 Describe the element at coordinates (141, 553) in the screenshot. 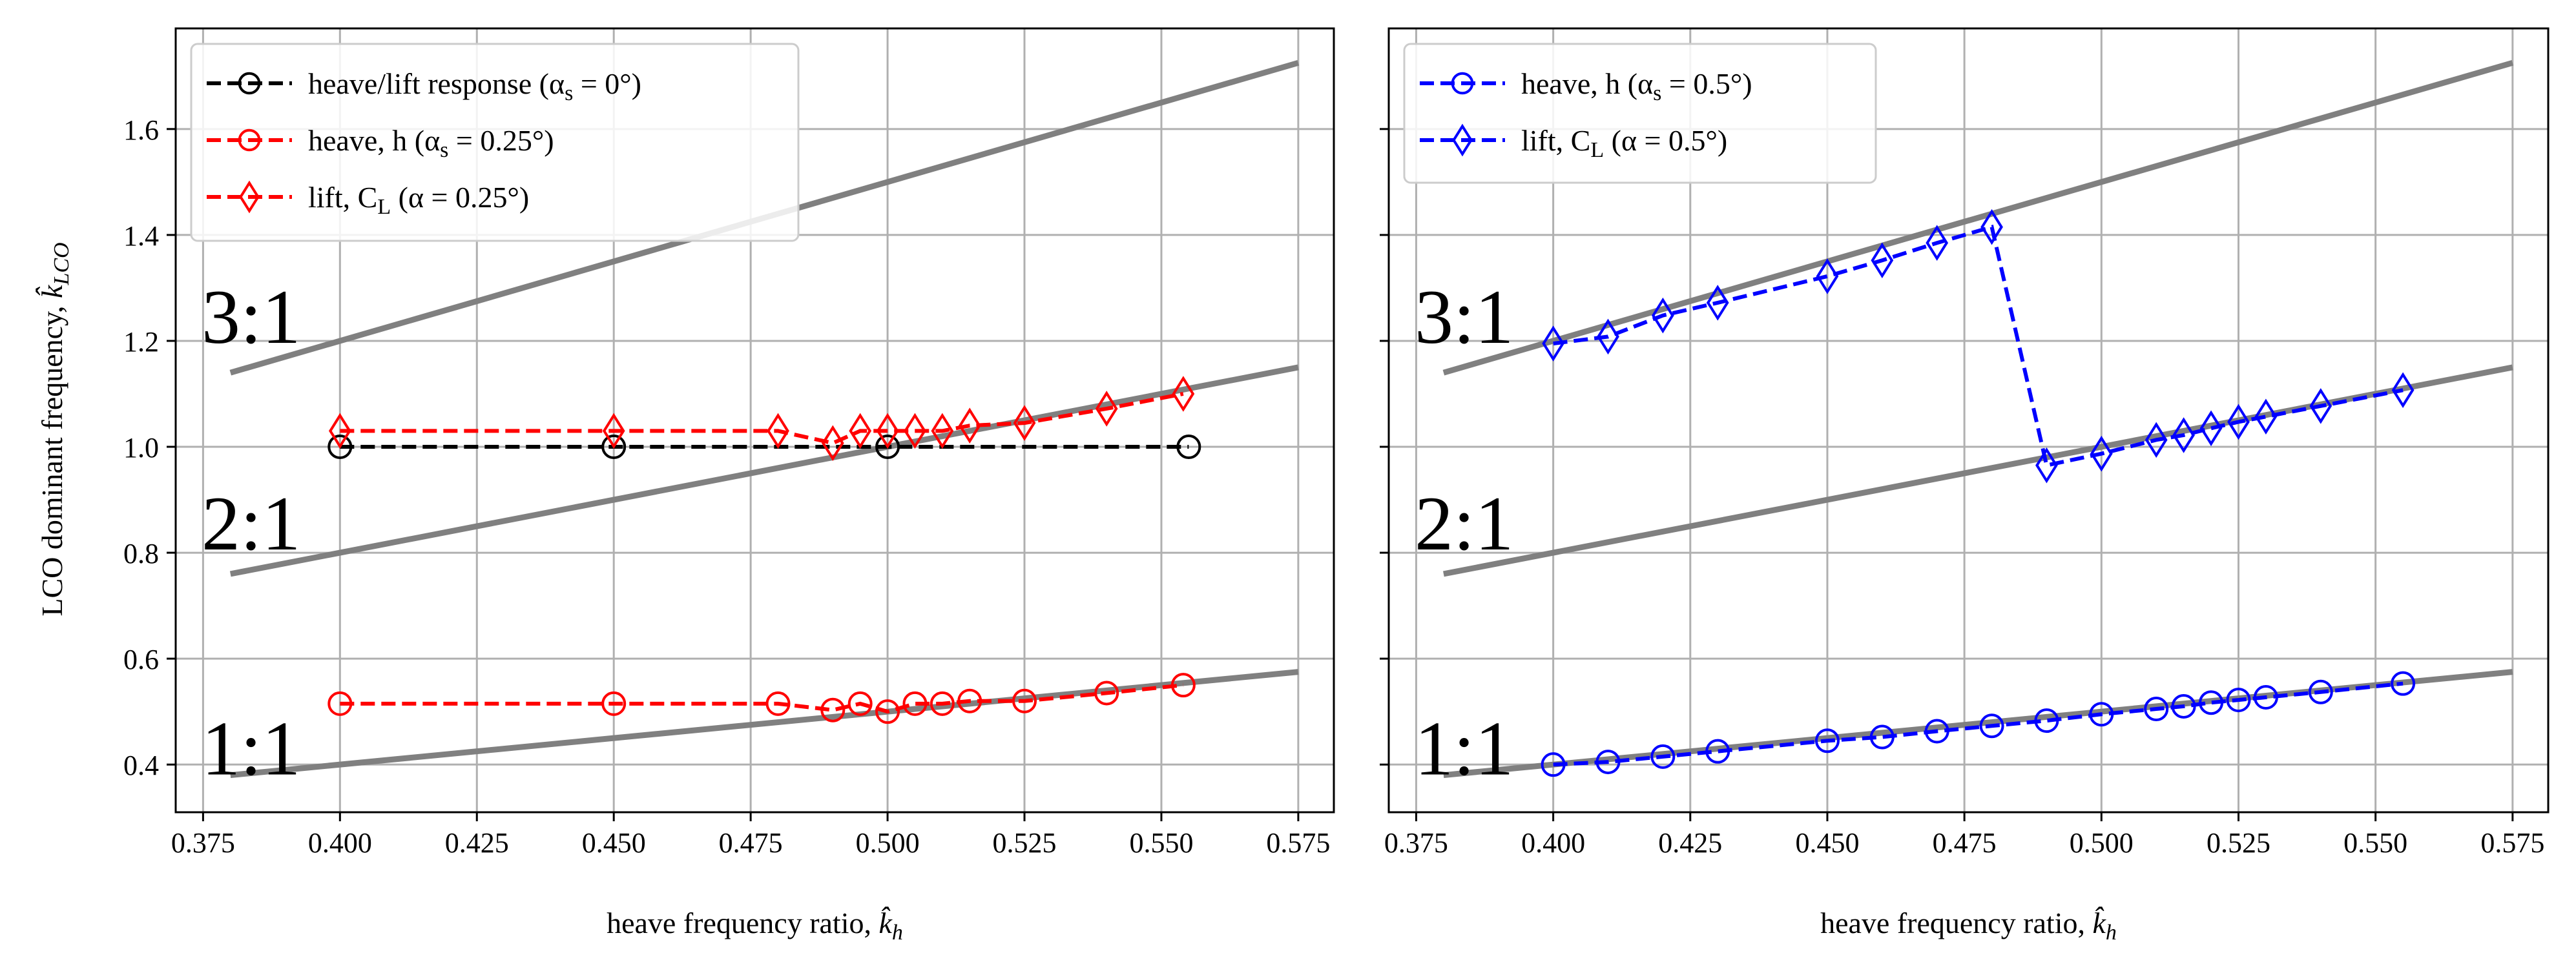

I see `y-tick-label: 0.8` at that location.